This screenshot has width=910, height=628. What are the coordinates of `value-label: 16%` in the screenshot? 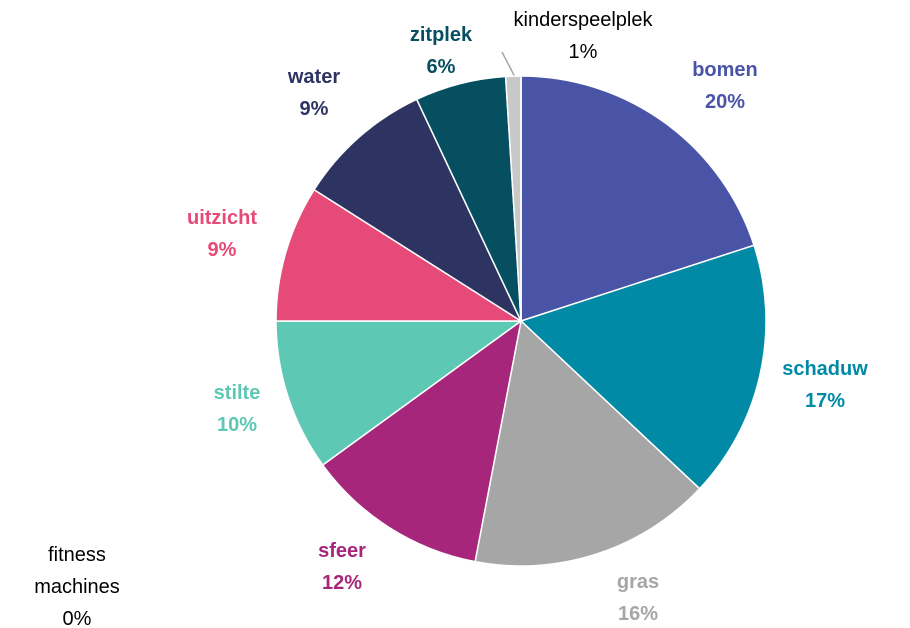 It's located at (638, 614).